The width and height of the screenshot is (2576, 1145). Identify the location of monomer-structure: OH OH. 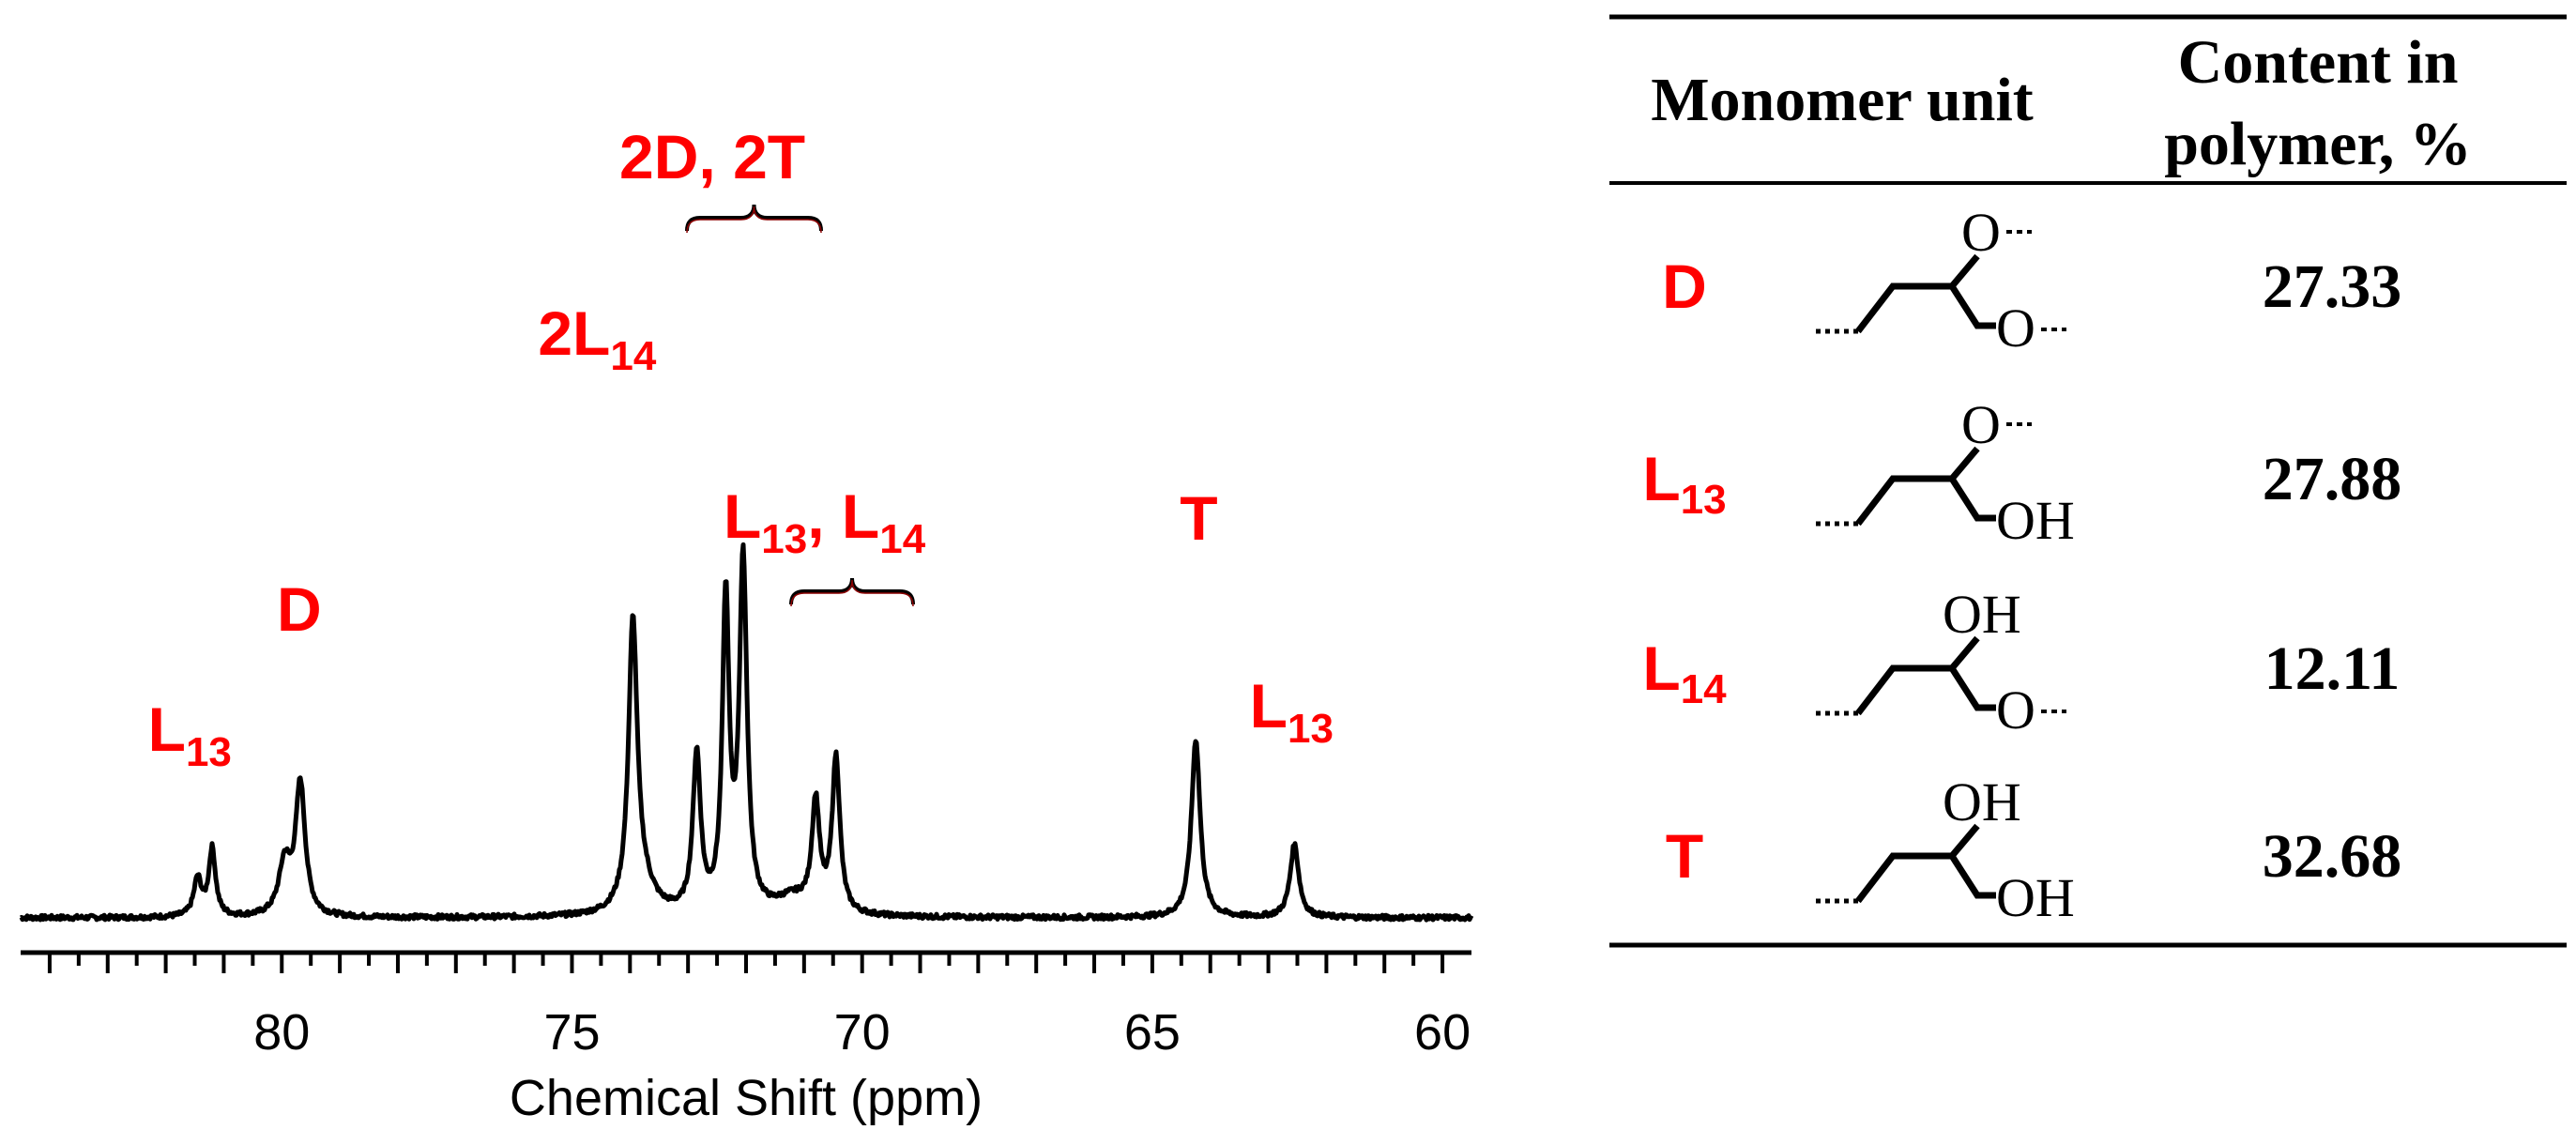
(1946, 849).